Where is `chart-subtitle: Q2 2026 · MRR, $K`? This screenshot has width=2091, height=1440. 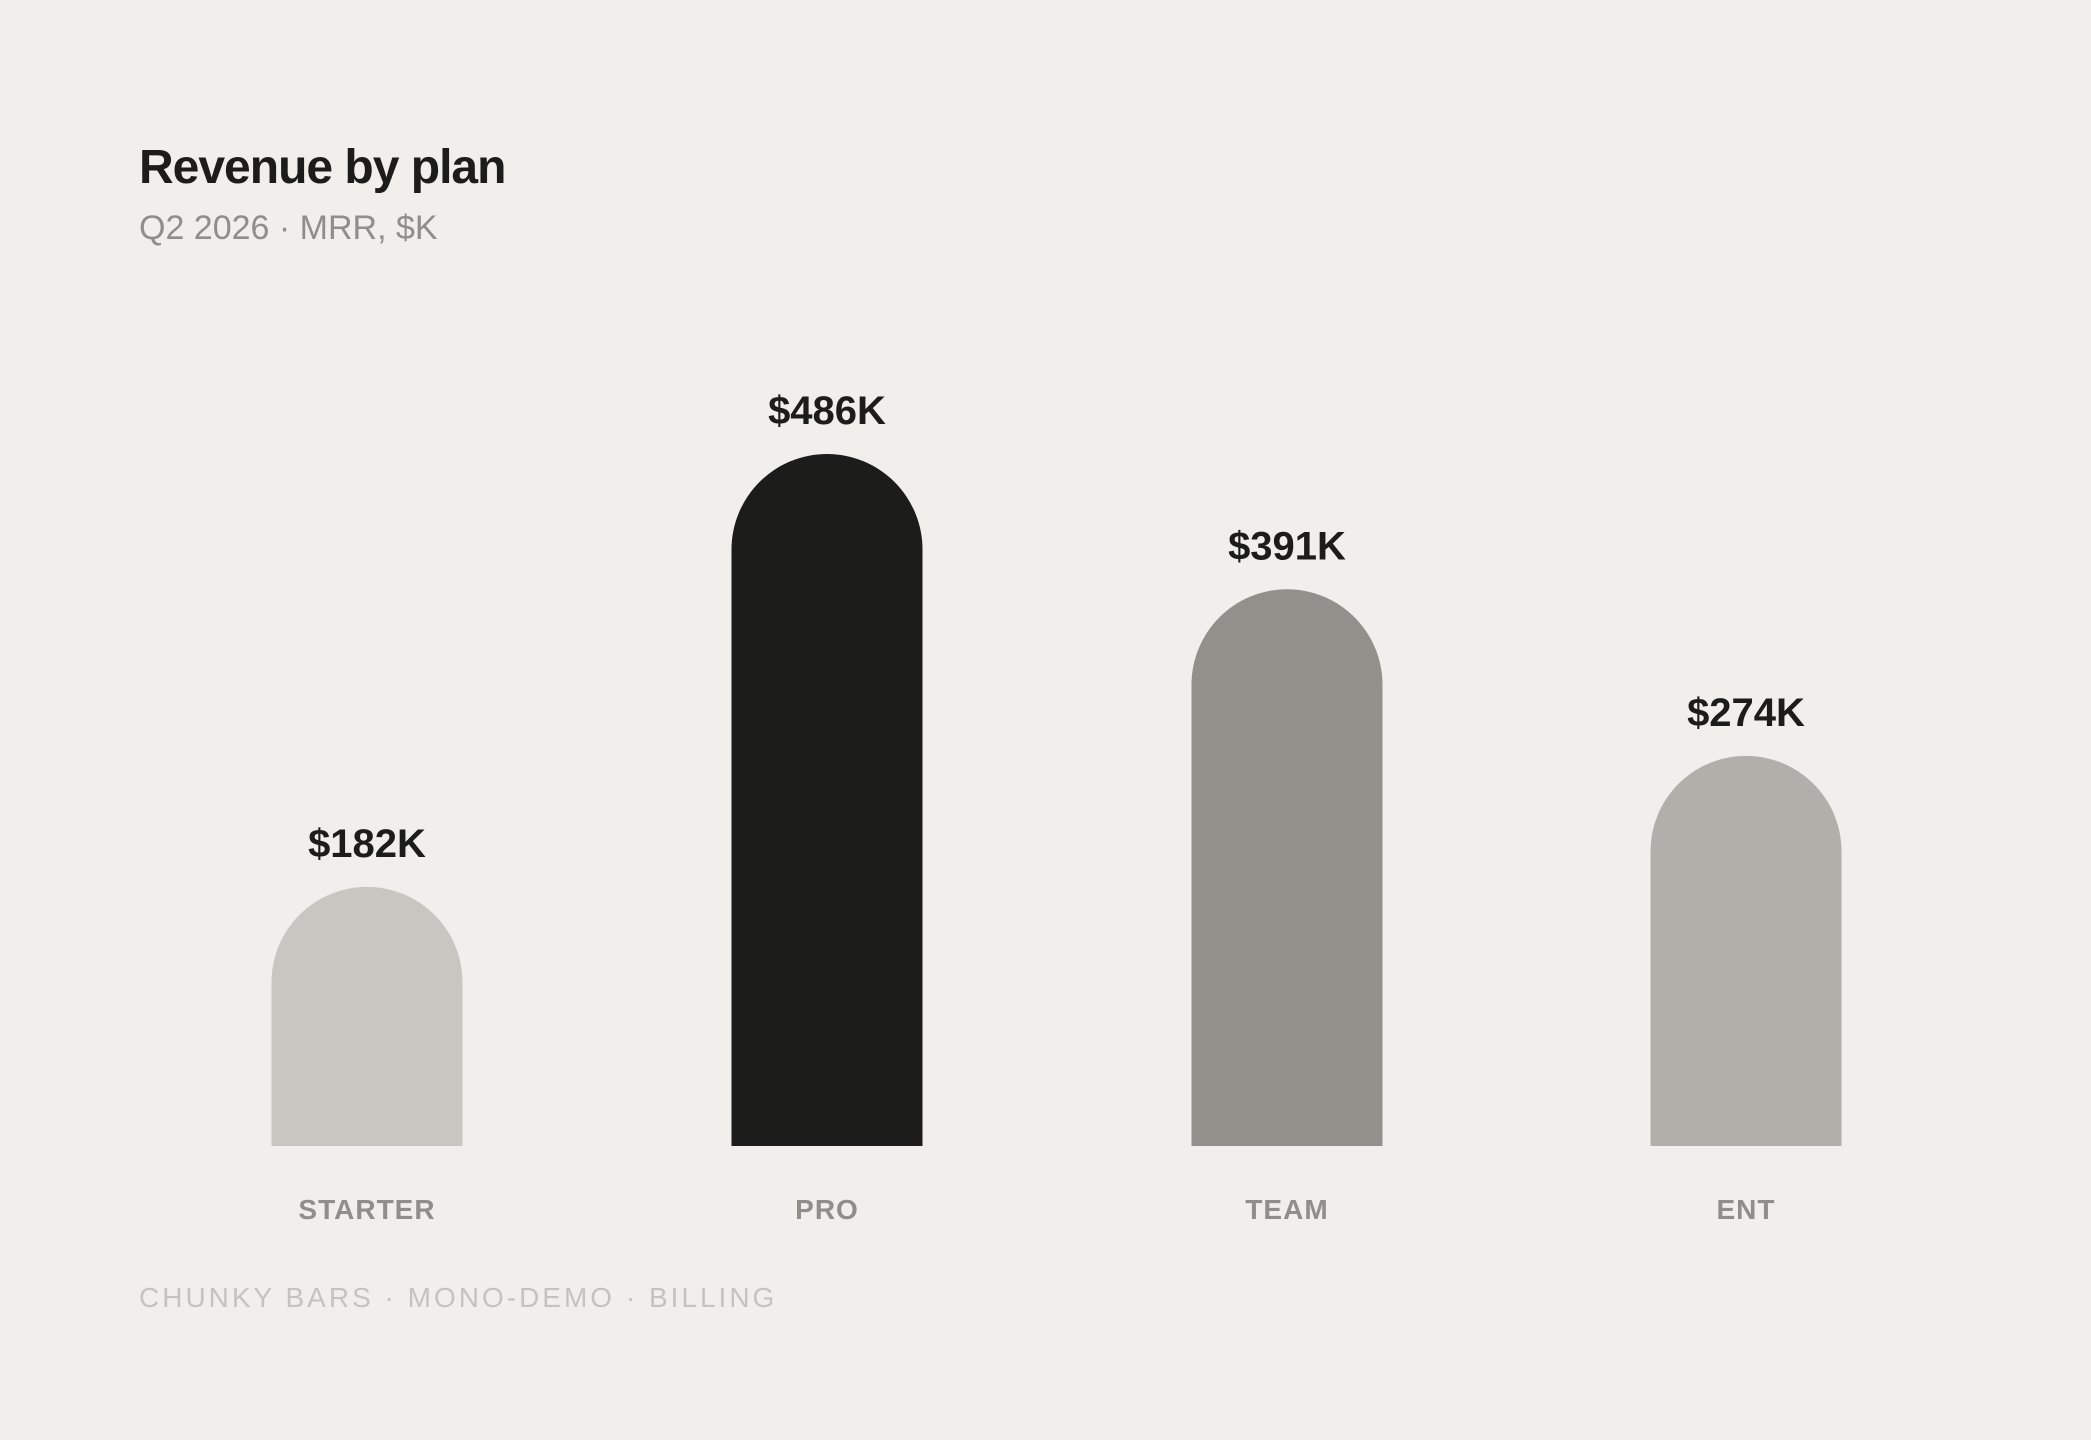 chart-subtitle: Q2 2026 · MRR, $K is located at coordinates (288, 228).